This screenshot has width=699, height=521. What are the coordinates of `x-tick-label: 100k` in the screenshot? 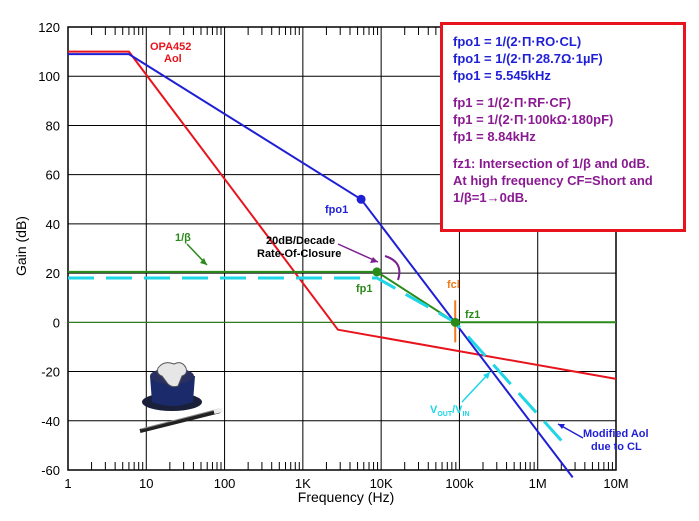 It's located at (459, 483).